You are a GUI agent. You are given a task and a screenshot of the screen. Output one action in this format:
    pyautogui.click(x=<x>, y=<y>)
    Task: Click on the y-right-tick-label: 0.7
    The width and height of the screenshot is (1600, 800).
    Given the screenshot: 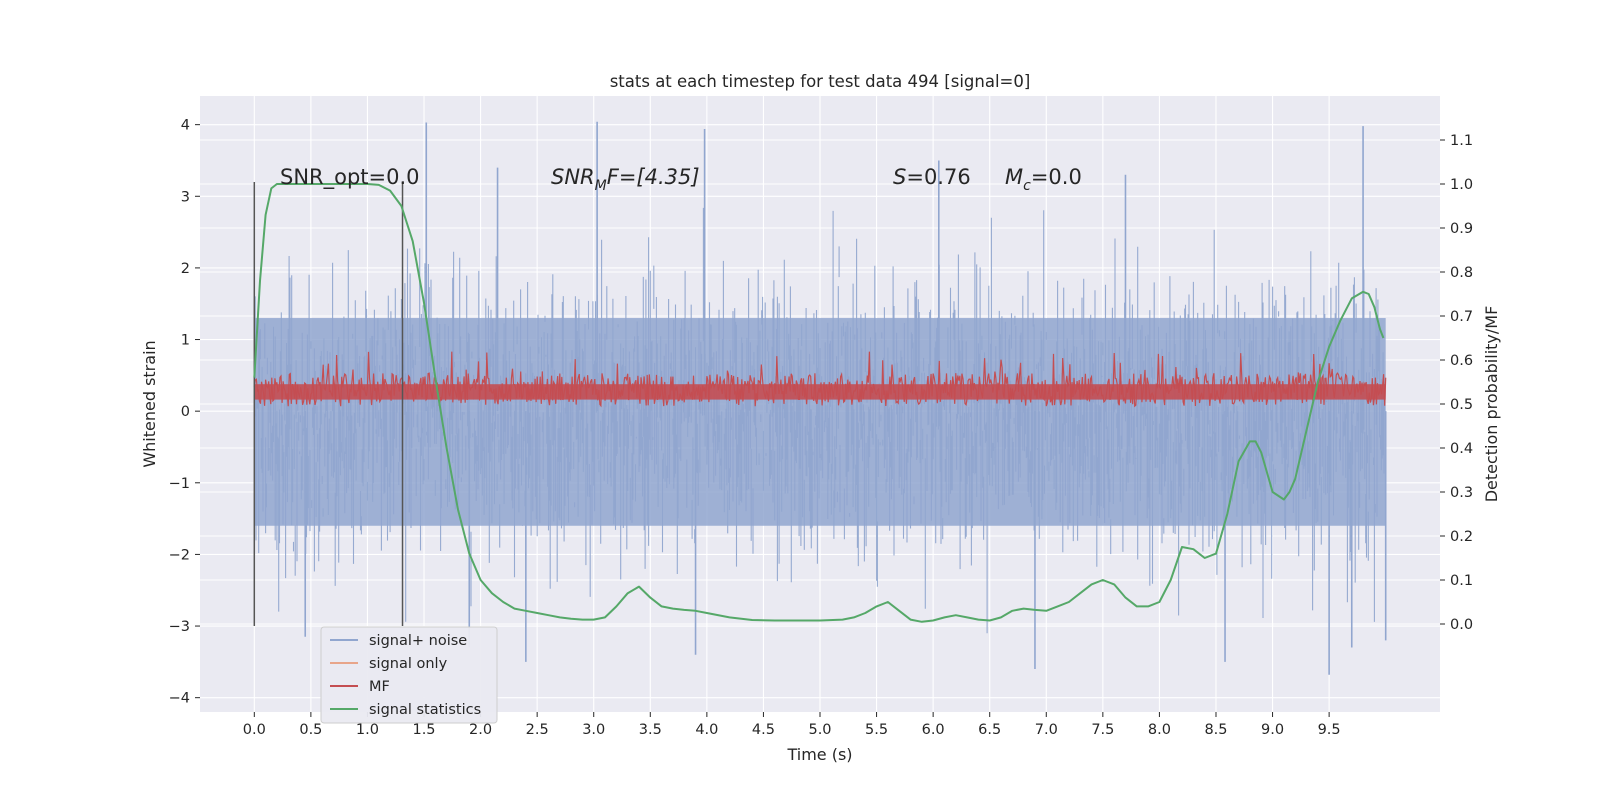 What is the action you would take?
    pyautogui.click(x=1461, y=317)
    